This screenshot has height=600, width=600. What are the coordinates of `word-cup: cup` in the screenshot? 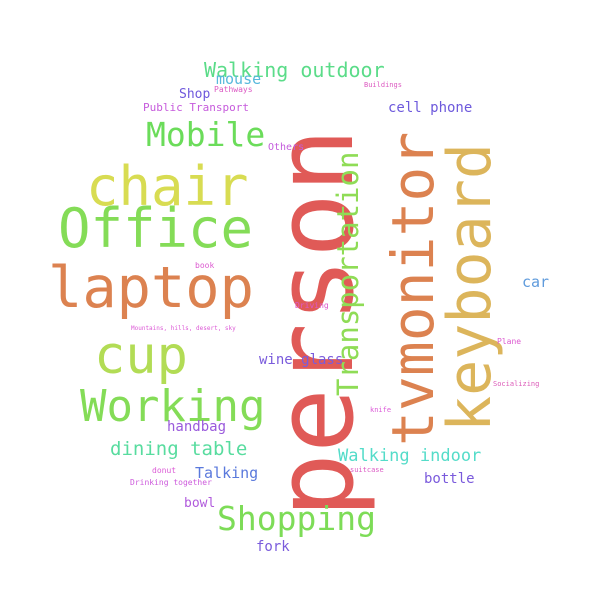 It's located at (141, 356).